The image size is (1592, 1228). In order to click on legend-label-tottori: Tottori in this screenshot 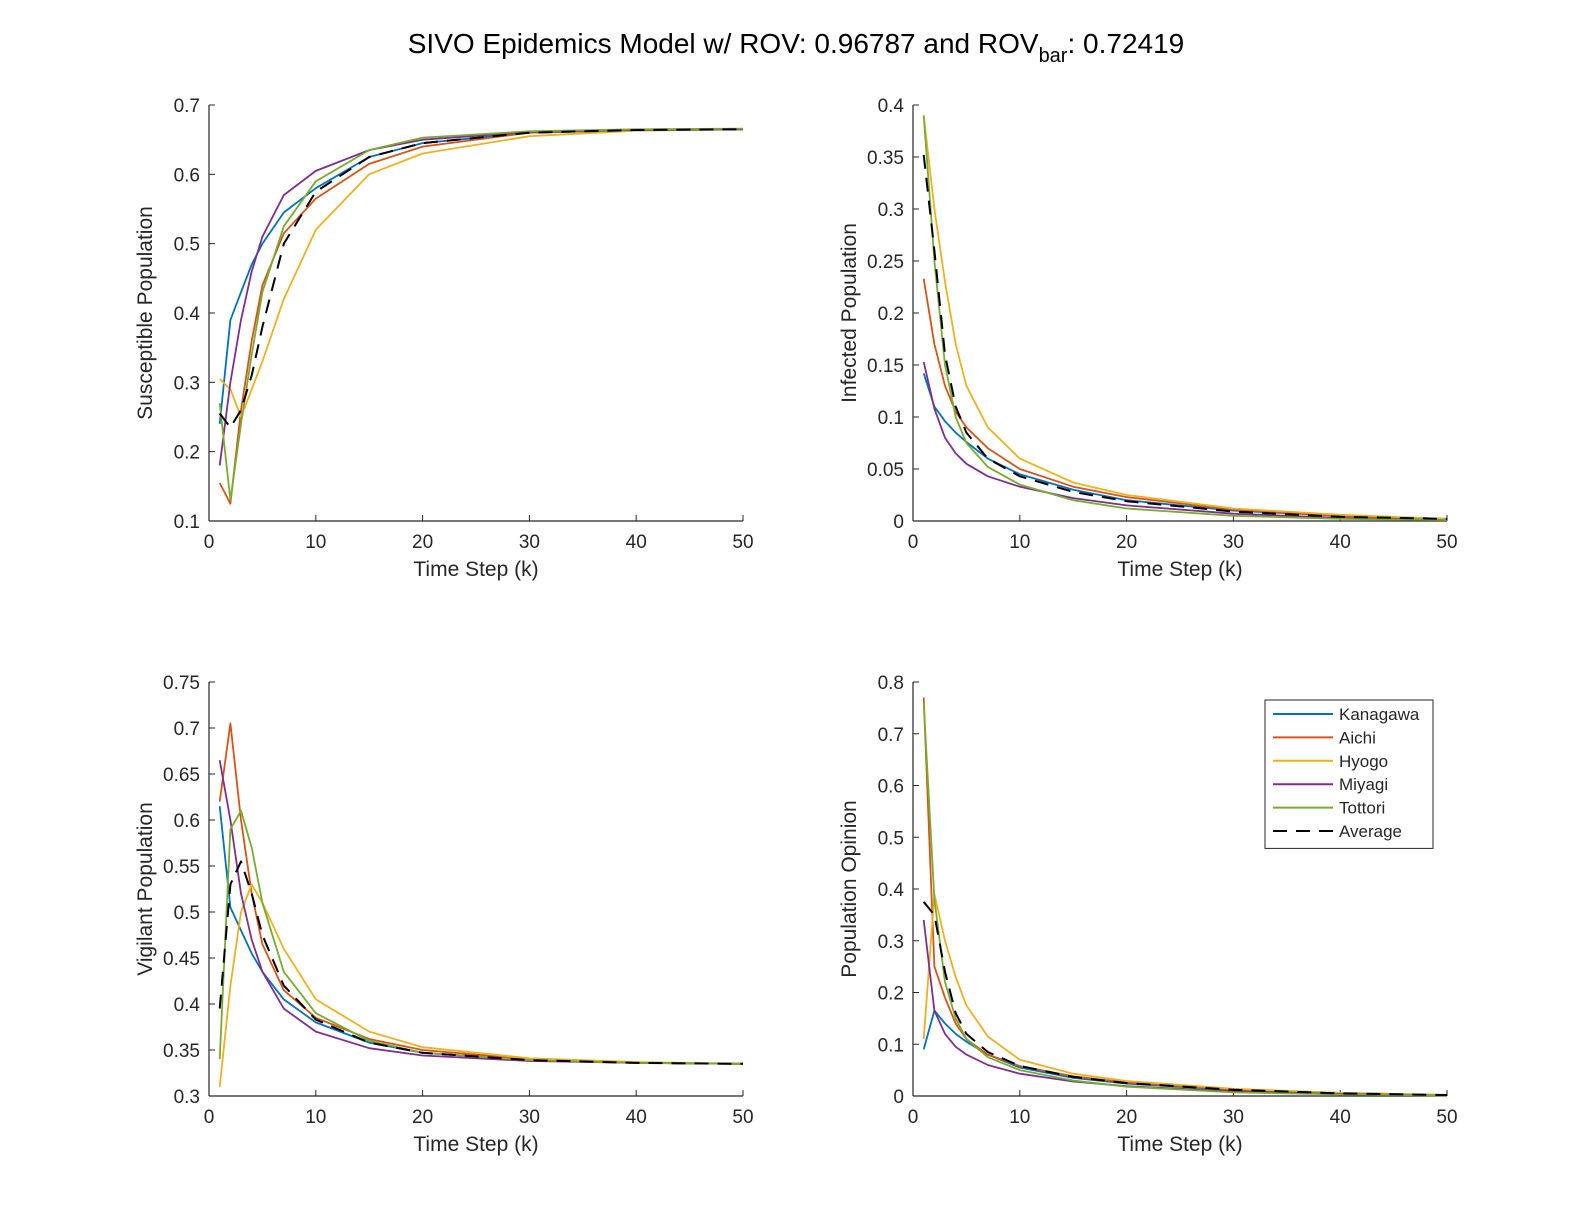, I will do `click(1362, 808)`.